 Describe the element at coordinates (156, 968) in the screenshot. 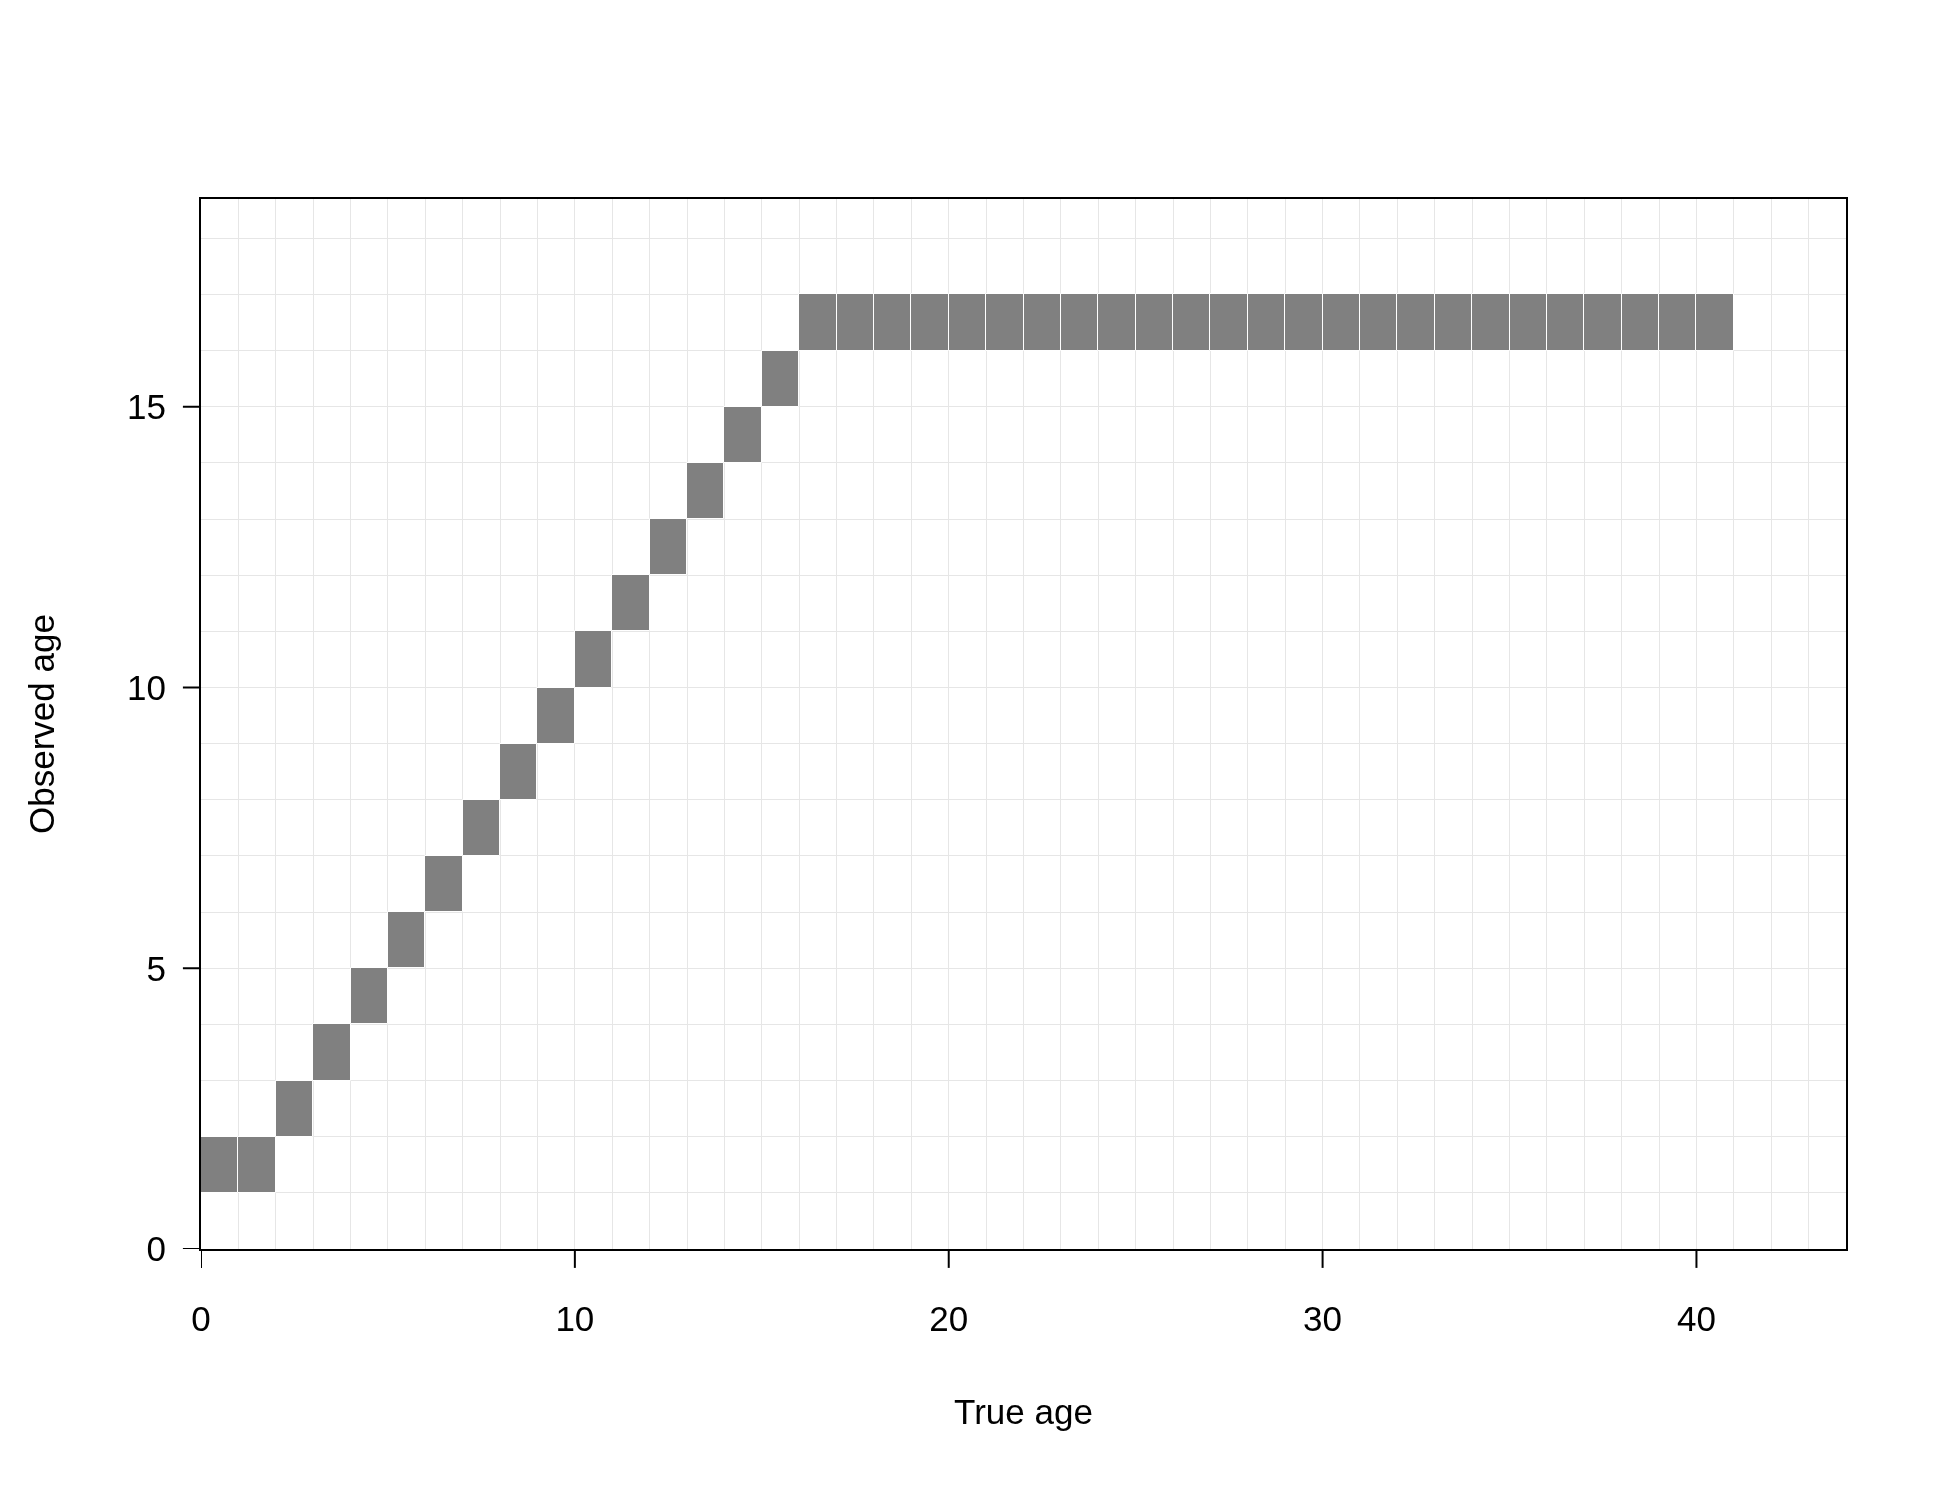

I see `y-tick-label: 5` at that location.